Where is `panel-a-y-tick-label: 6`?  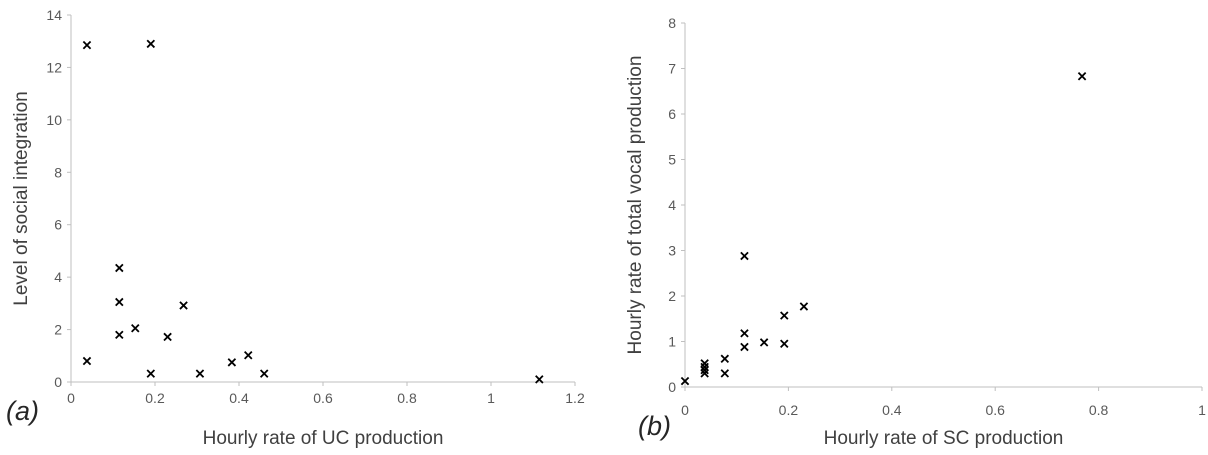 panel-a-y-tick-label: 6 is located at coordinates (58, 225).